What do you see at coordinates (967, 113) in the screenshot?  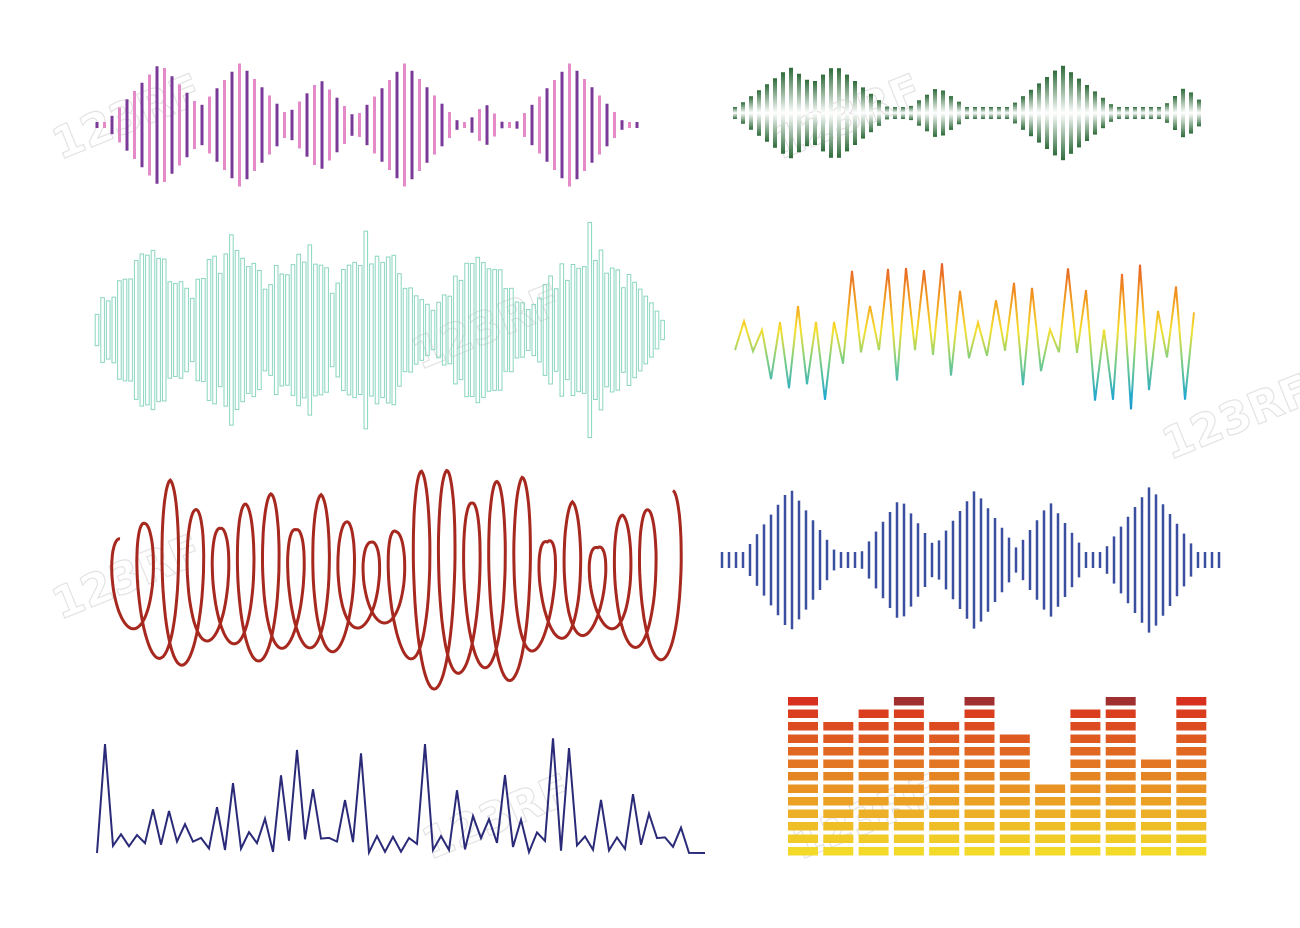 I see `green-wave` at bounding box center [967, 113].